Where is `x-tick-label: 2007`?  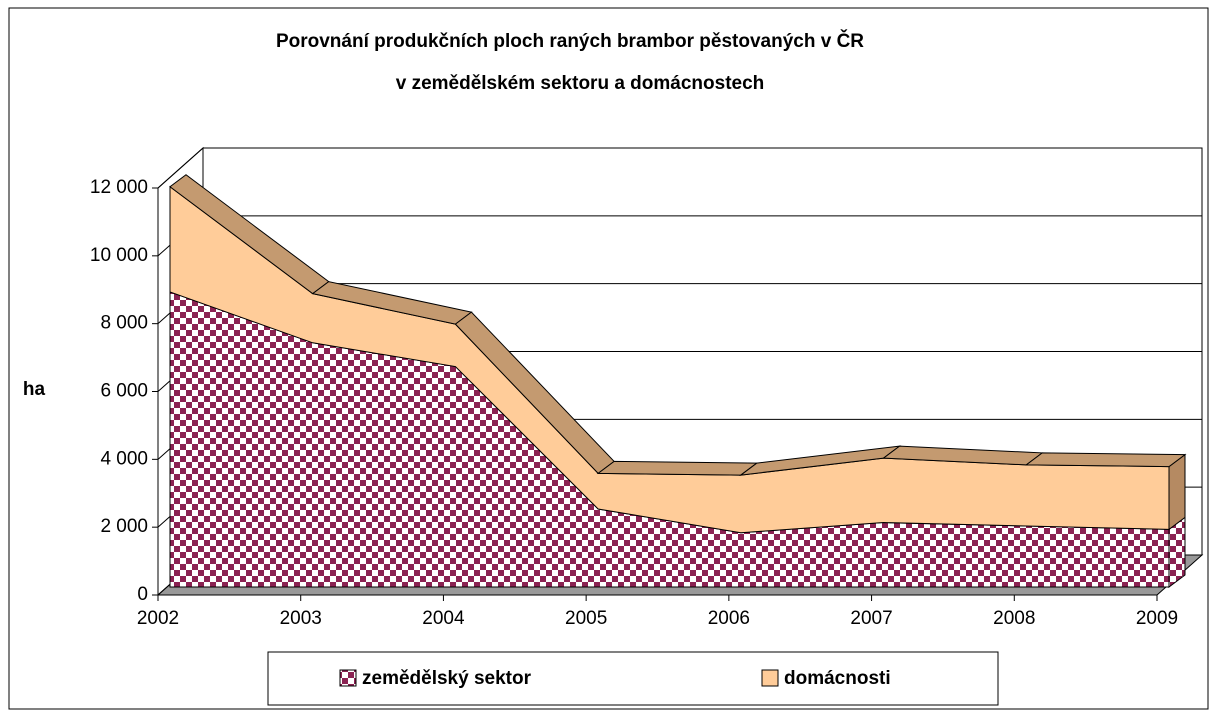
x-tick-label: 2007 is located at coordinates (871, 618).